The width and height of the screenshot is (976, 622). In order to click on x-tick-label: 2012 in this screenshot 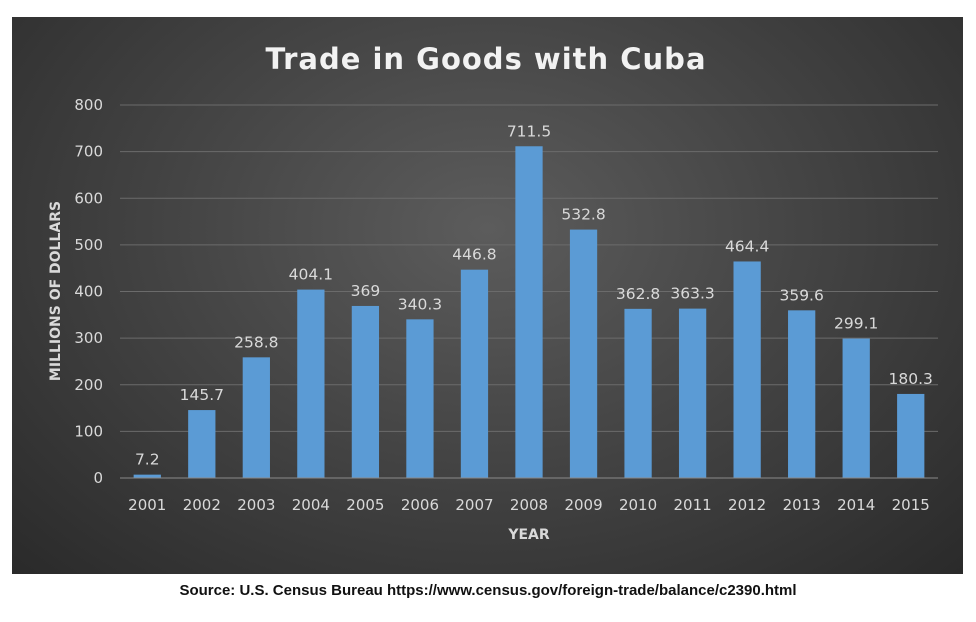, I will do `click(747, 505)`.